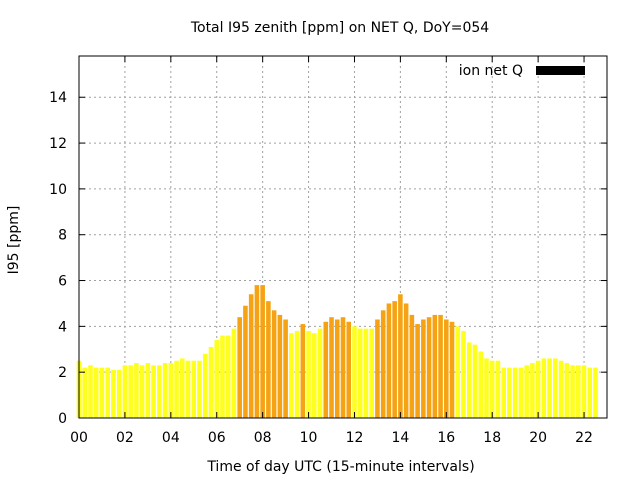  I want to click on legend: ion net Q, so click(522, 71).